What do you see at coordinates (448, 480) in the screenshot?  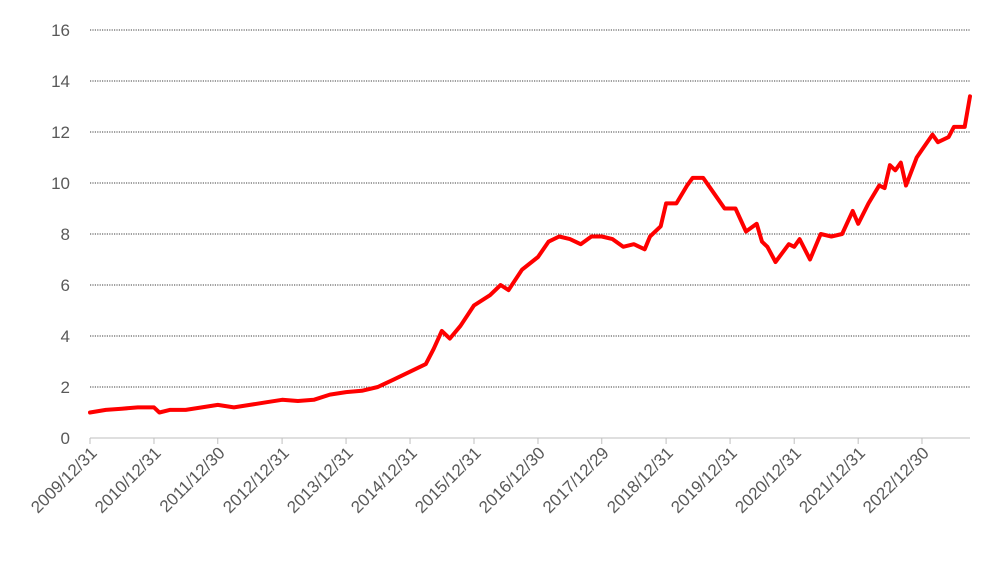 I see `x-tick-label: 2015/12/31` at bounding box center [448, 480].